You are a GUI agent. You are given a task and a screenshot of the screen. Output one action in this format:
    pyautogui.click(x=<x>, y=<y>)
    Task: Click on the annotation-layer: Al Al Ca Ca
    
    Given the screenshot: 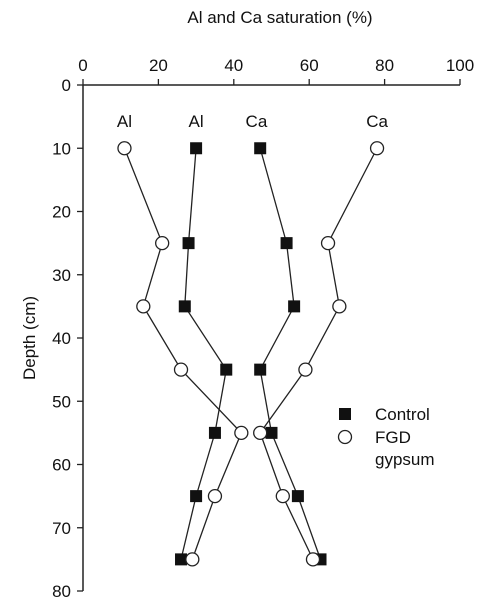 What is the action you would take?
    pyautogui.click(x=253, y=121)
    